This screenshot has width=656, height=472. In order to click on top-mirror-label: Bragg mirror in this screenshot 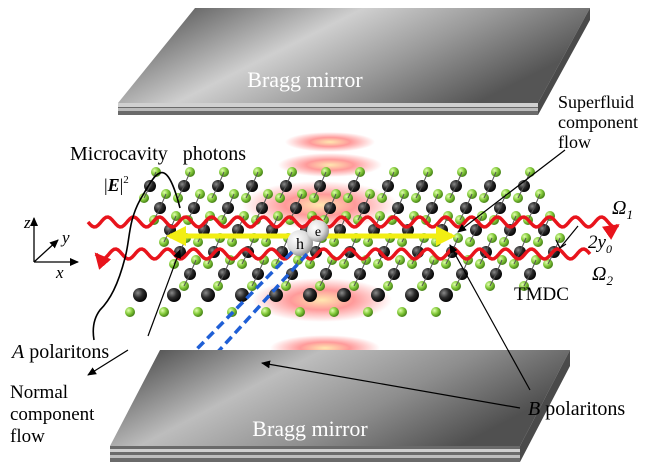, I will do `click(305, 79)`.